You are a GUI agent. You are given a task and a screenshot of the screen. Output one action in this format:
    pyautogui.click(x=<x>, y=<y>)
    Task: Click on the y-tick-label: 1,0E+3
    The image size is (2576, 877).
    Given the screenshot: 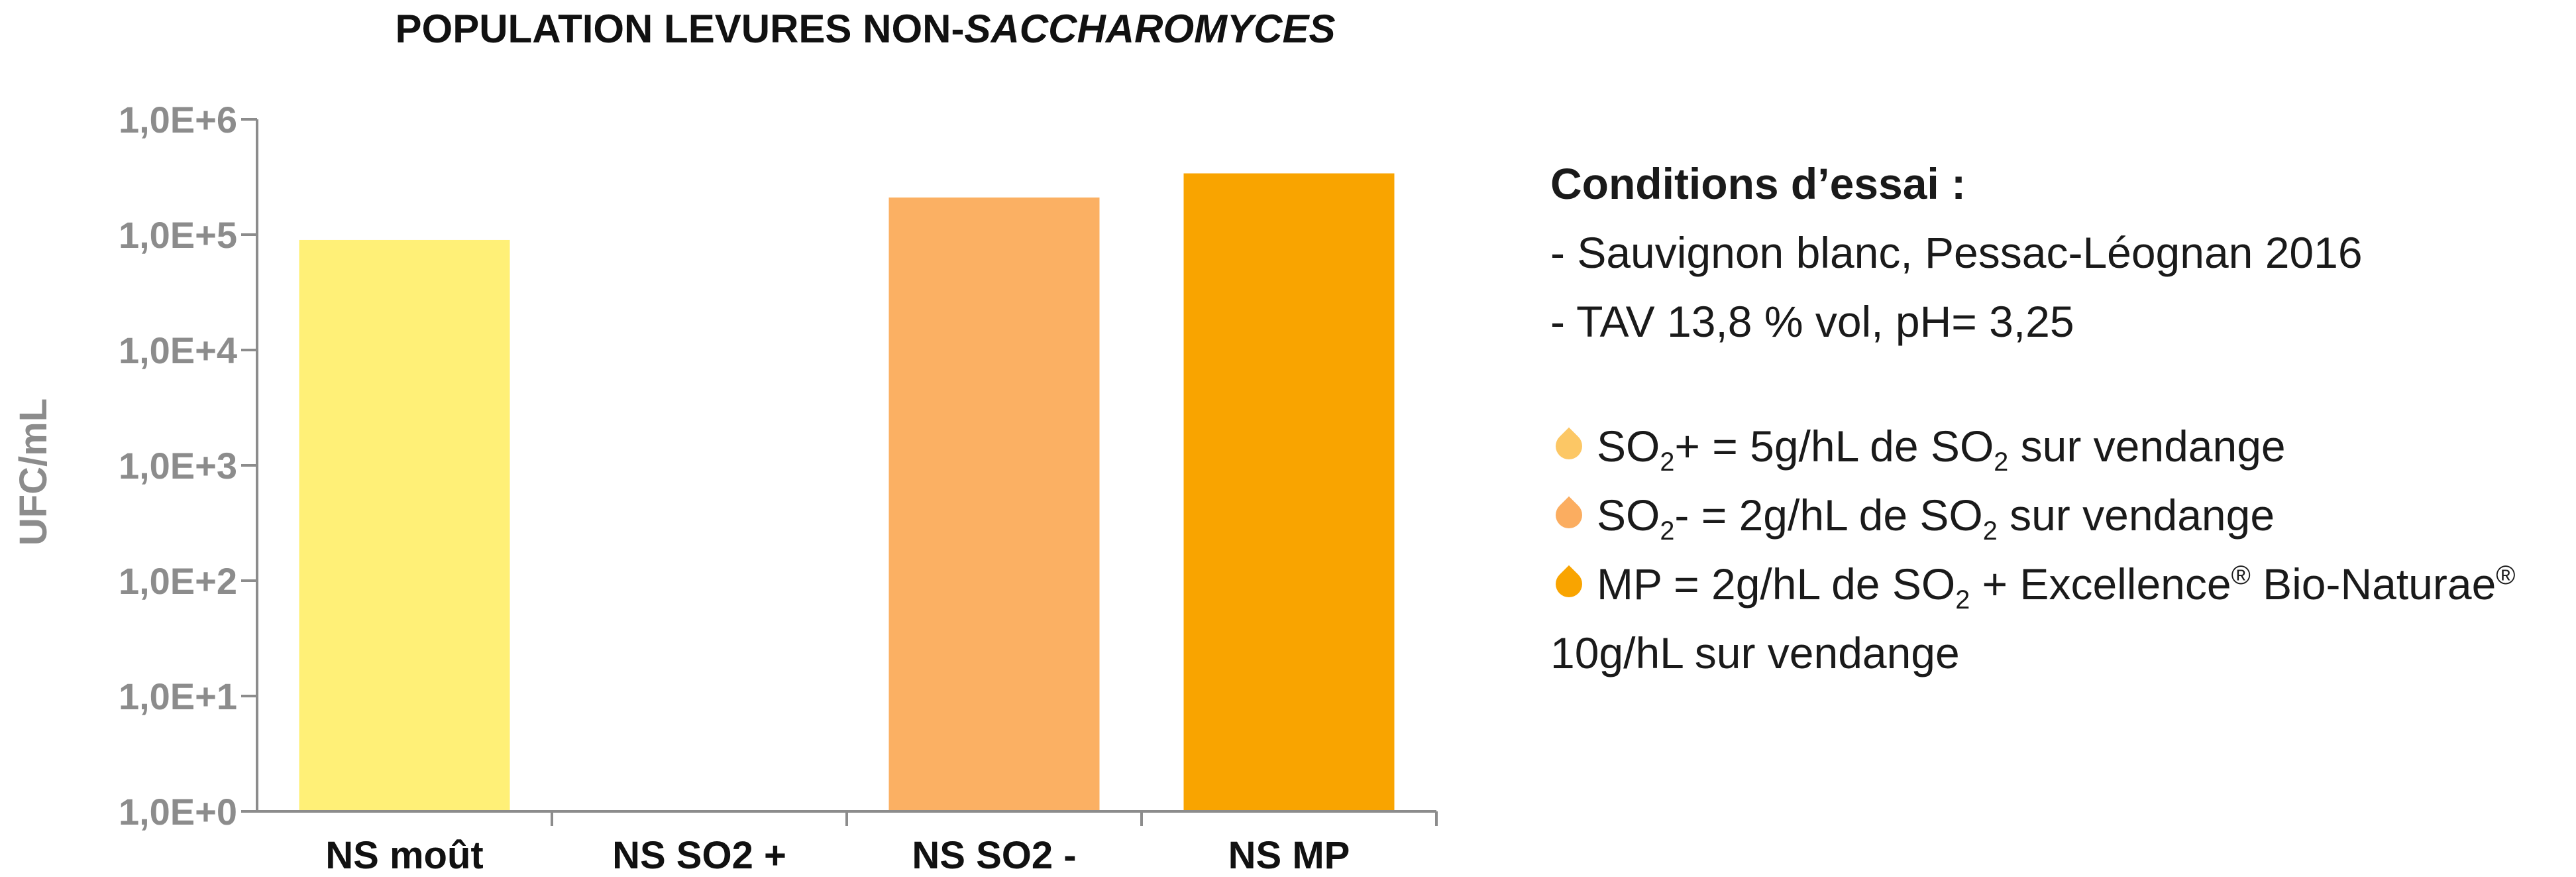 What is the action you would take?
    pyautogui.click(x=178, y=466)
    